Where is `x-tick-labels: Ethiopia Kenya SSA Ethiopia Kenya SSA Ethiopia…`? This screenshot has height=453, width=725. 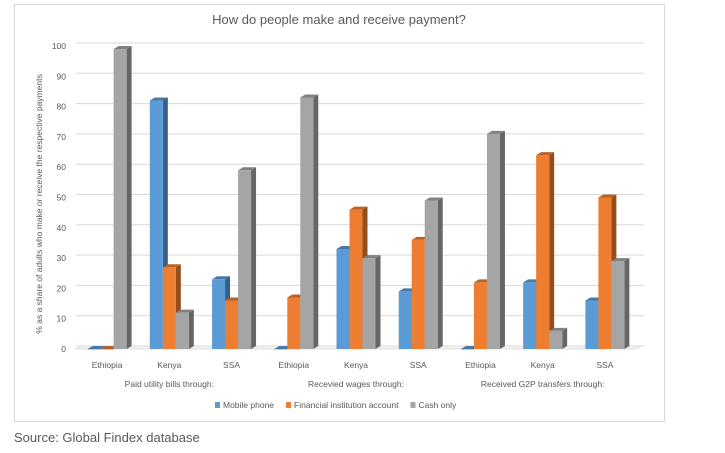 x-tick-labels: Ethiopia Kenya SSA Ethiopia Kenya SSA Ethiopia… is located at coordinates (353, 365).